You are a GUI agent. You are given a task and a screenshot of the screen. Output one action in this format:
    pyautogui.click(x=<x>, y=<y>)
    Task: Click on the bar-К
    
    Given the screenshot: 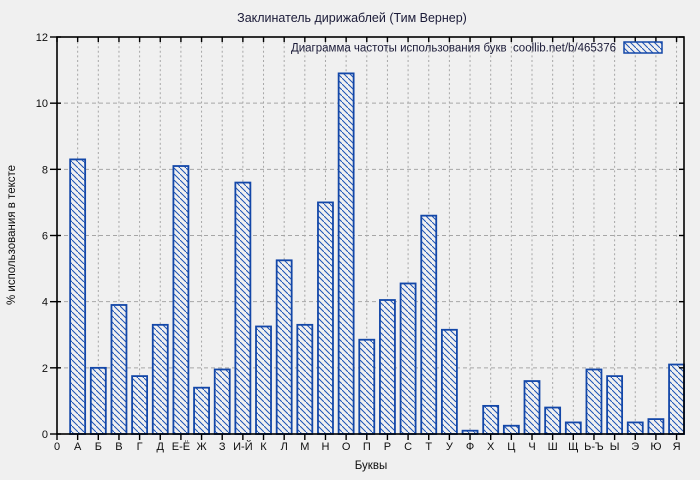 What is the action you would take?
    pyautogui.click(x=263, y=380)
    